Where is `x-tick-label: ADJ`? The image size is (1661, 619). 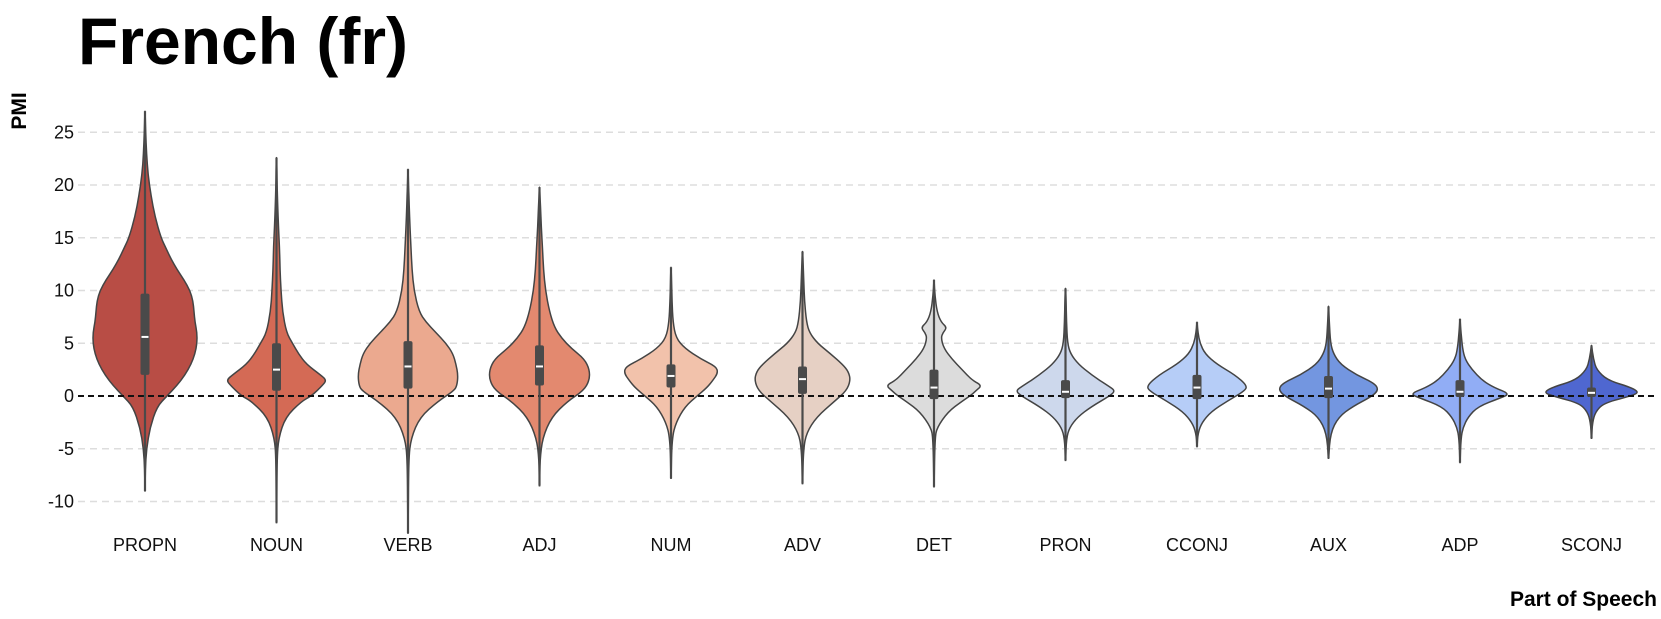
x-tick-label: ADJ is located at coordinates (539, 545).